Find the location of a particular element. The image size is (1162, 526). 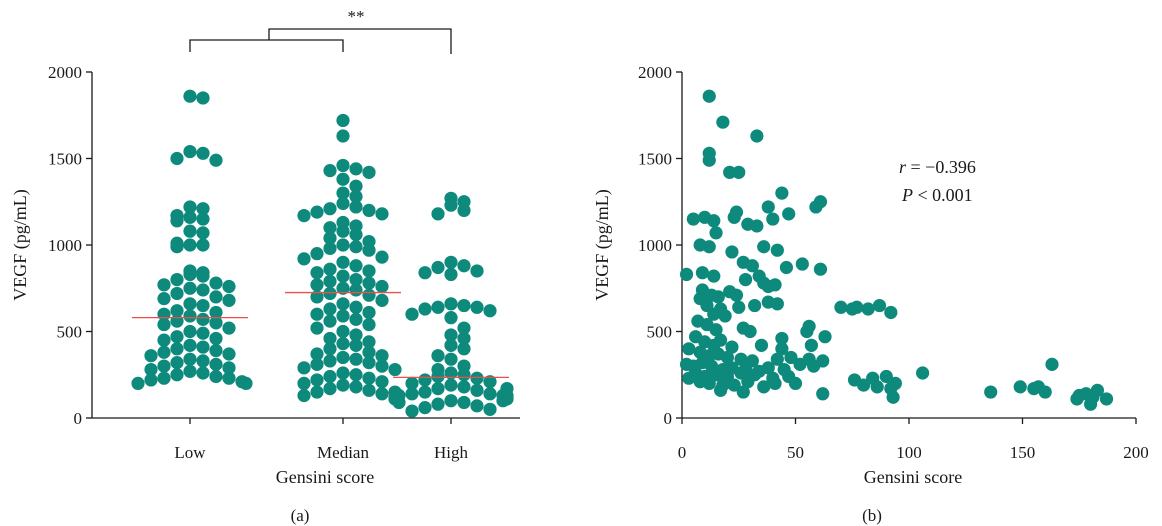

significance-marker: ** is located at coordinates (356, 16).